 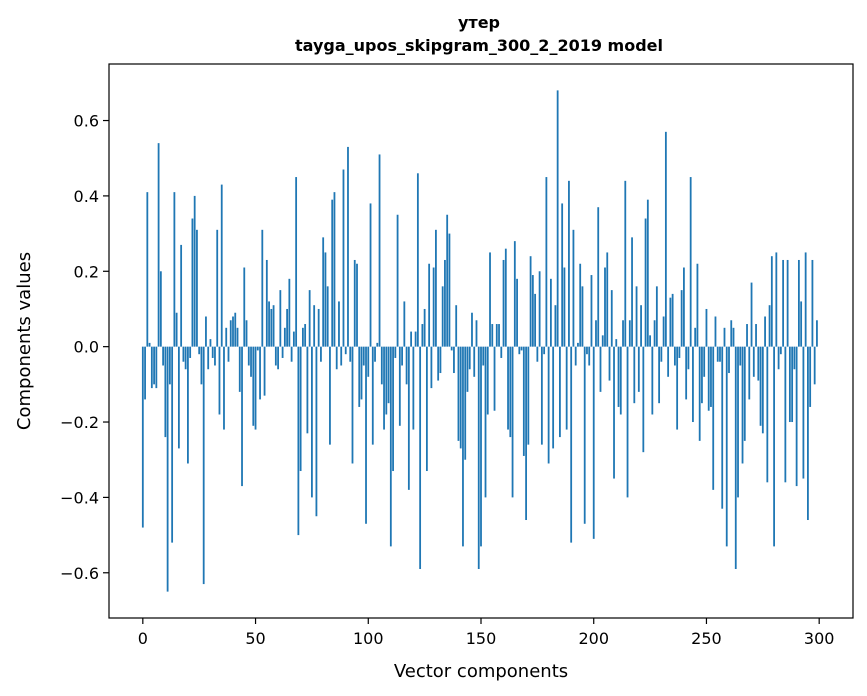 I want to click on chart-title: утер, so click(x=479, y=22).